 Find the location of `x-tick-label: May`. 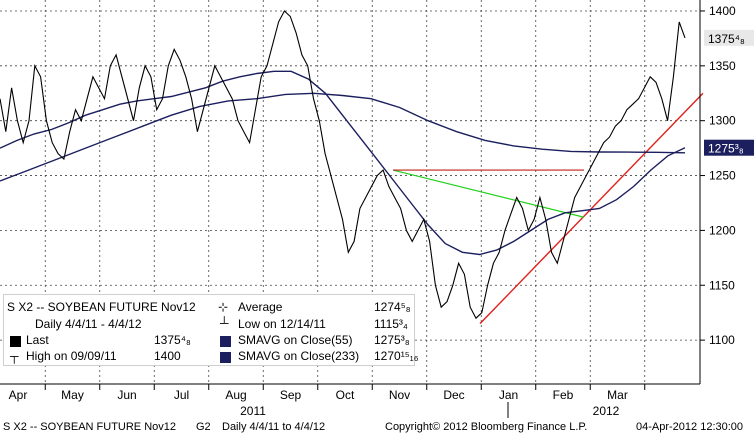

x-tick-label: May is located at coordinates (72, 395).